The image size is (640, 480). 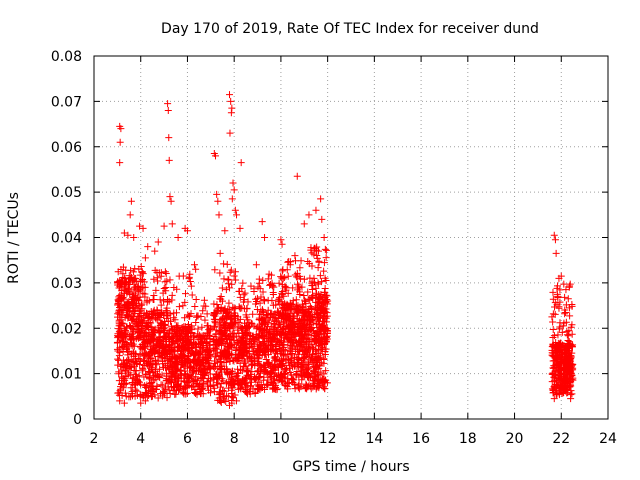 What do you see at coordinates (66, 57) in the screenshot?
I see `y-tick-label: 0.08` at bounding box center [66, 57].